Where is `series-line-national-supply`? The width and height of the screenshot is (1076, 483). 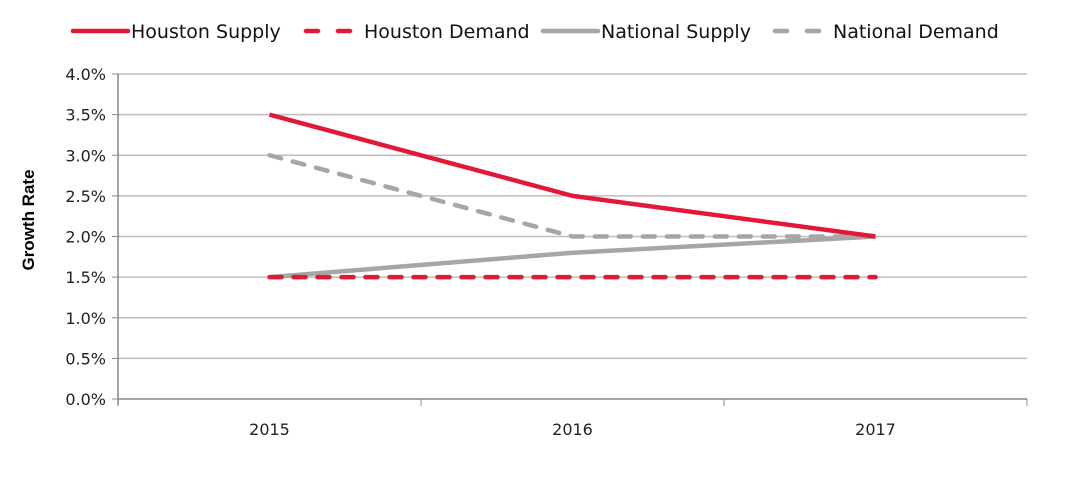
series-line-national-supply is located at coordinates (572, 257).